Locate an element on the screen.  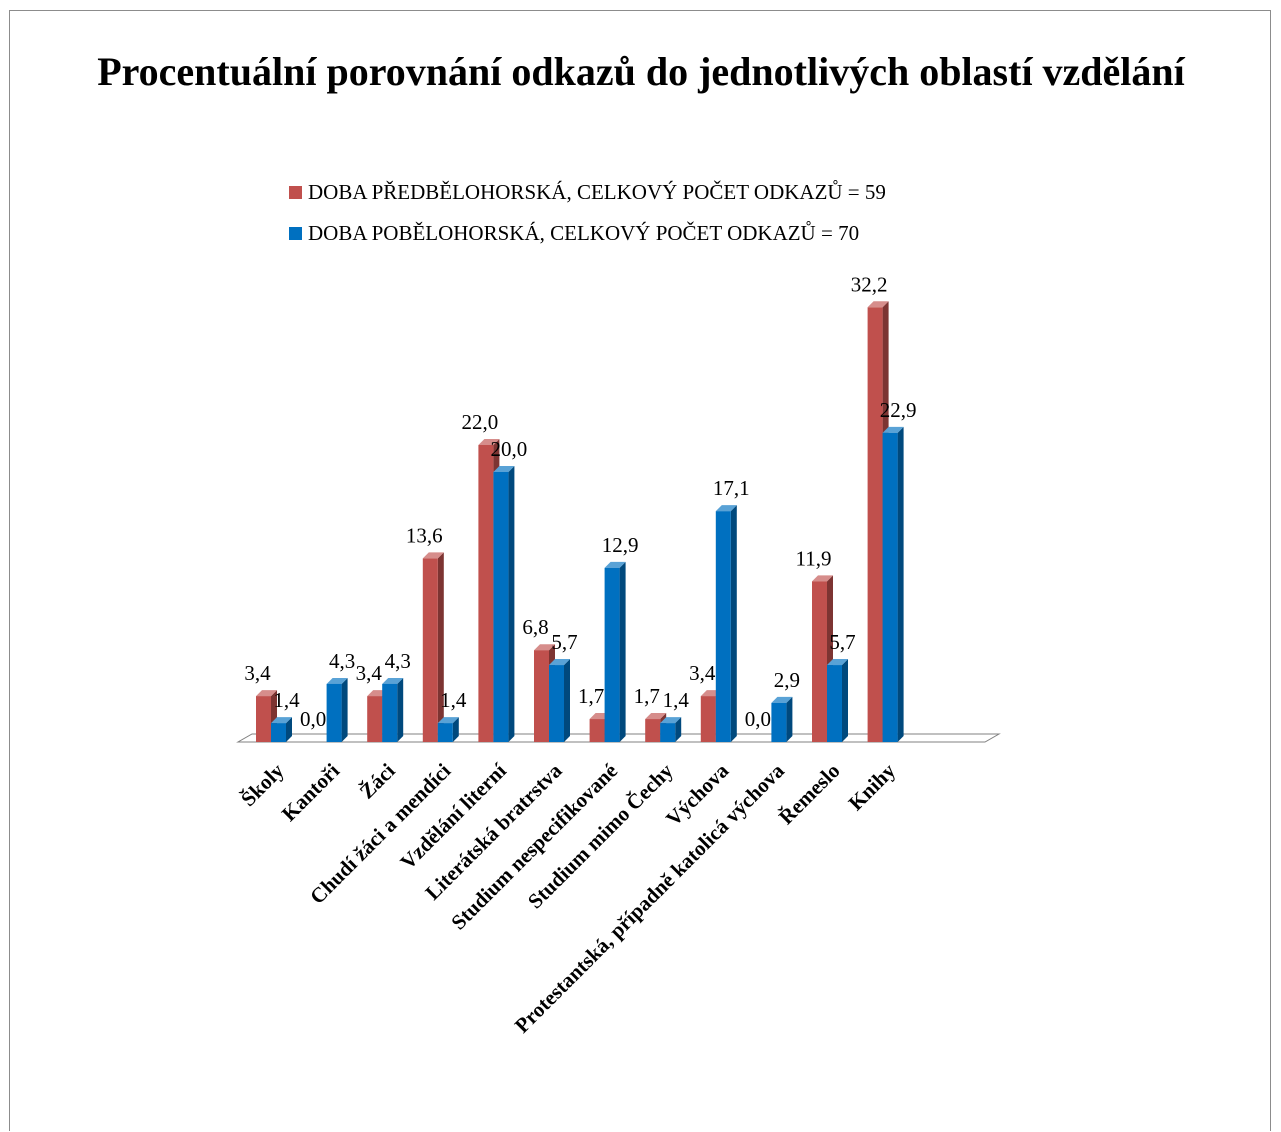
data-label-series-1-5: 22,0 is located at coordinates (480, 422).